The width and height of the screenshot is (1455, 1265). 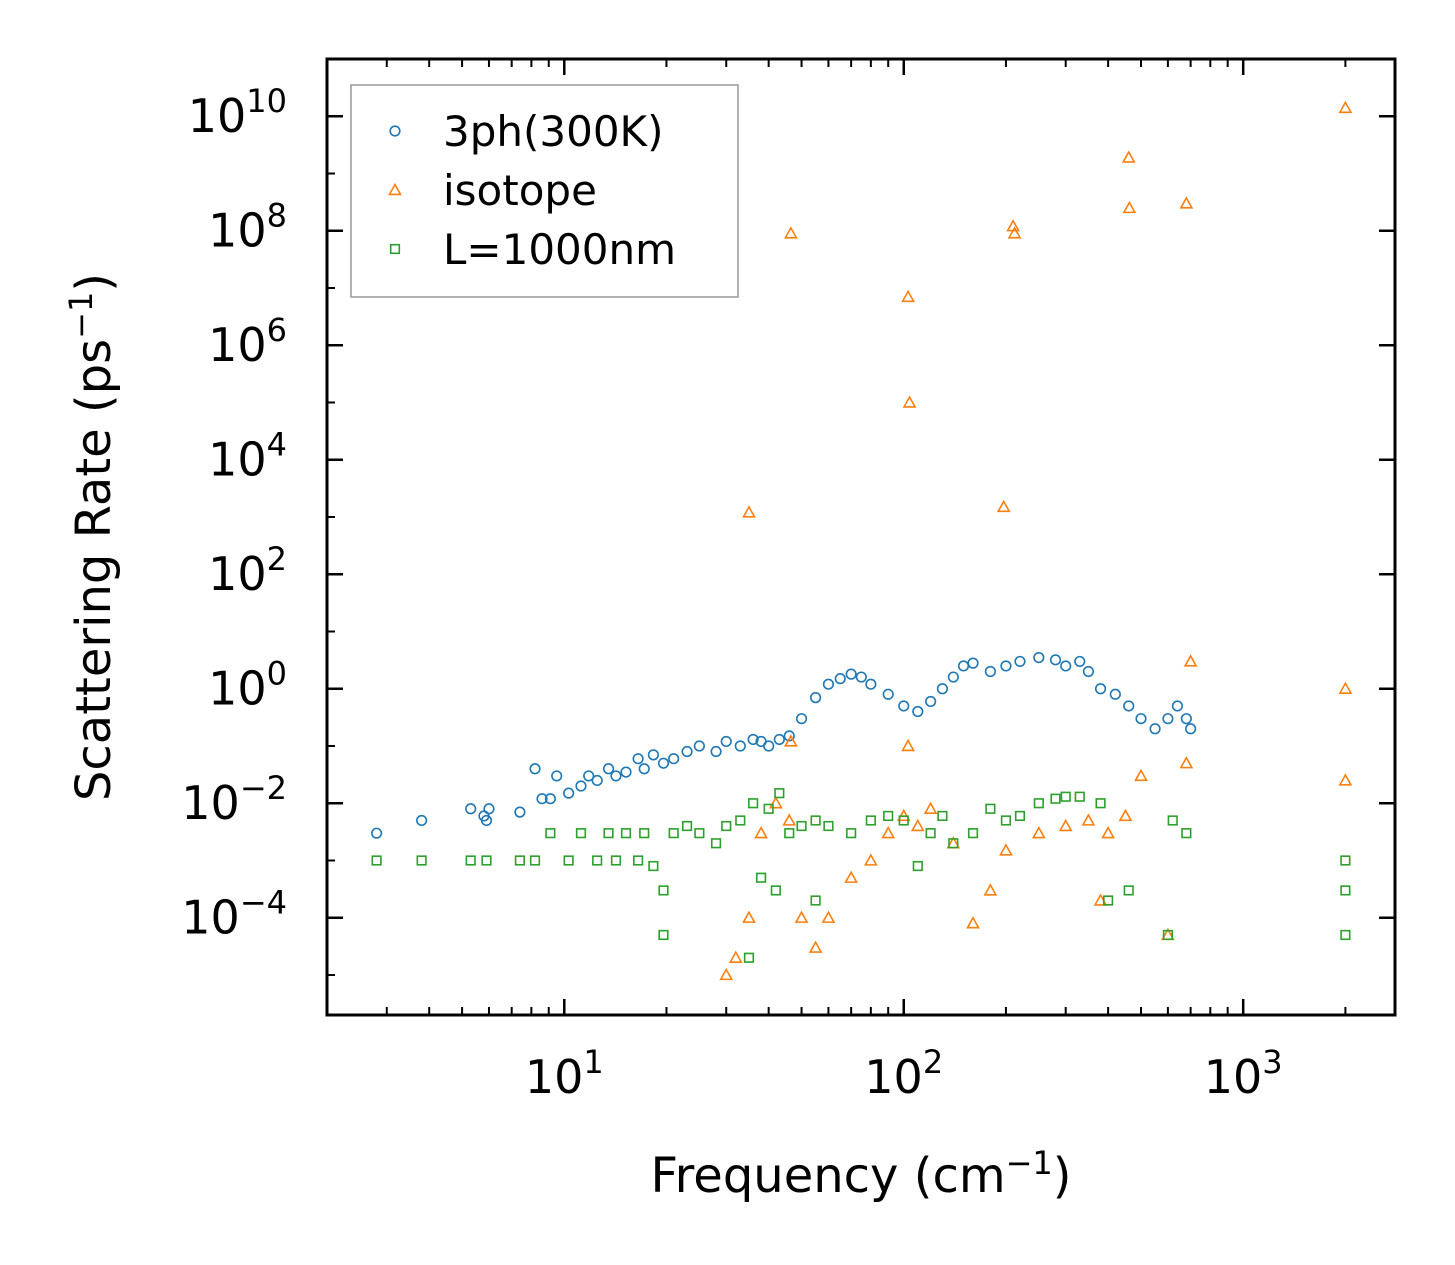 I want to click on y-tick-label: 10¹⁰, so click(x=237, y=112).